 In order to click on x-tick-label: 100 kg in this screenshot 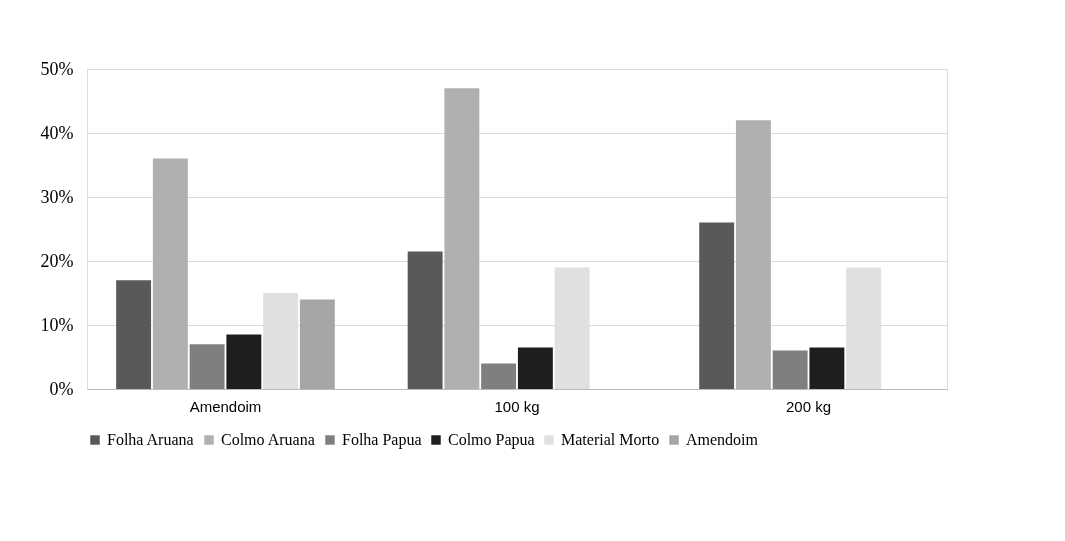, I will do `click(517, 406)`.